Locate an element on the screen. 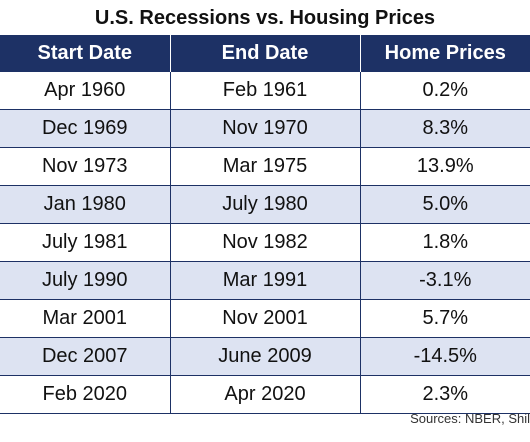 The image size is (530, 442). table-row: Nov 1973 Mar 1975 13.9% is located at coordinates (265, 166).